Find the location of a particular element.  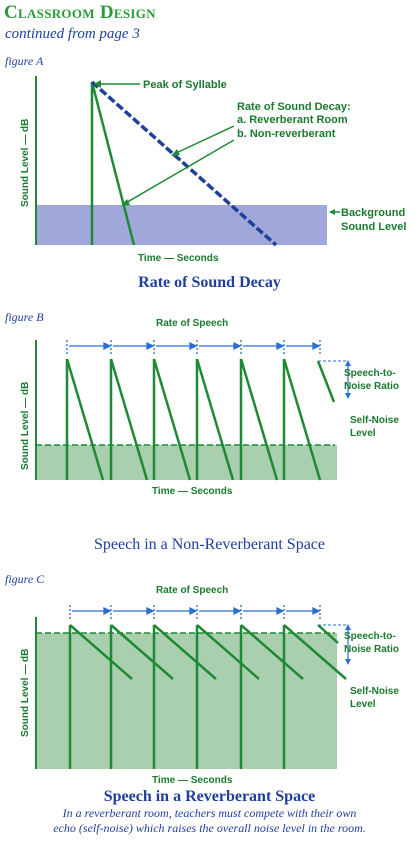

decay-title: Rate of Sound Decay: is located at coordinates (294, 107).